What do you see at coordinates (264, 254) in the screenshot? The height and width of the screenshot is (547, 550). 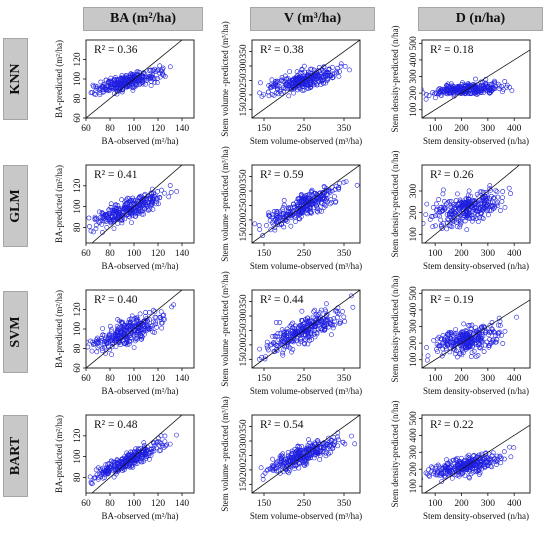 I see `x-tick-label: 150` at bounding box center [264, 254].